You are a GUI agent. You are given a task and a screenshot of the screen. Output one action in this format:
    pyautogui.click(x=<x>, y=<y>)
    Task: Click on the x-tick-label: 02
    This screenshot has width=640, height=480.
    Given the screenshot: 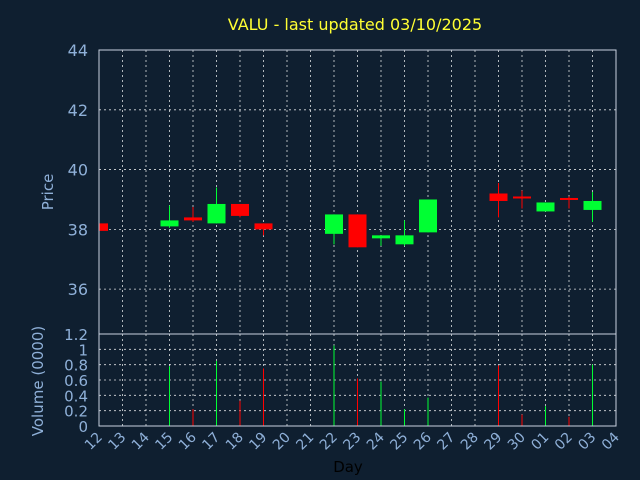 What is the action you would take?
    pyautogui.click(x=564, y=442)
    